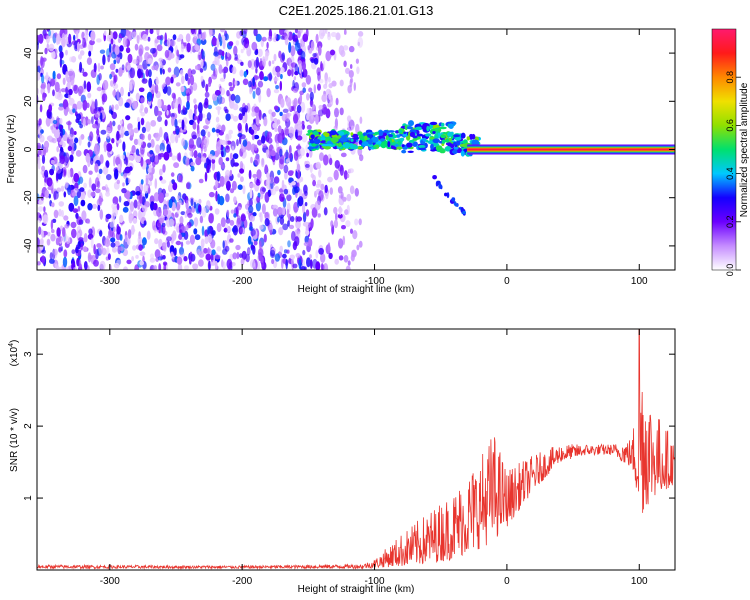  I want to click on colorbar-ticks: 0.0 0.2 0.4 0.6 0.8, so click(733, 173).